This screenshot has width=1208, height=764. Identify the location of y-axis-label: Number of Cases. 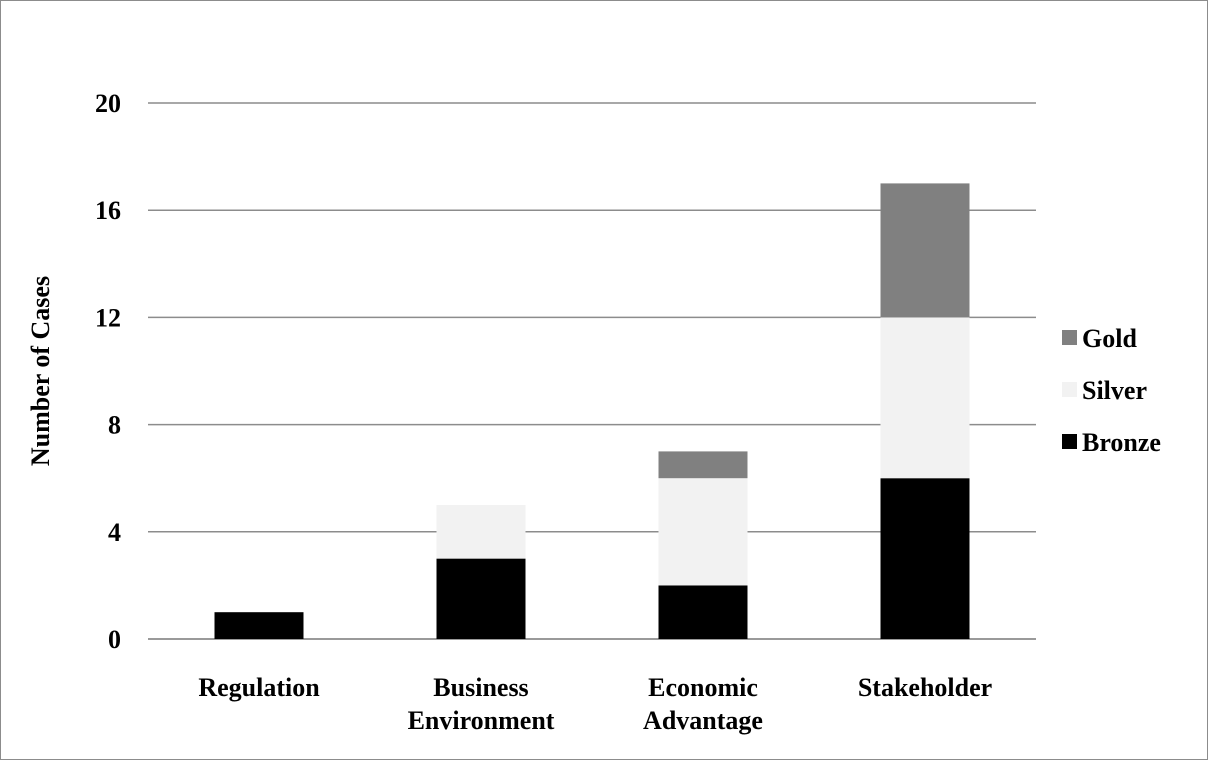
(40, 371).